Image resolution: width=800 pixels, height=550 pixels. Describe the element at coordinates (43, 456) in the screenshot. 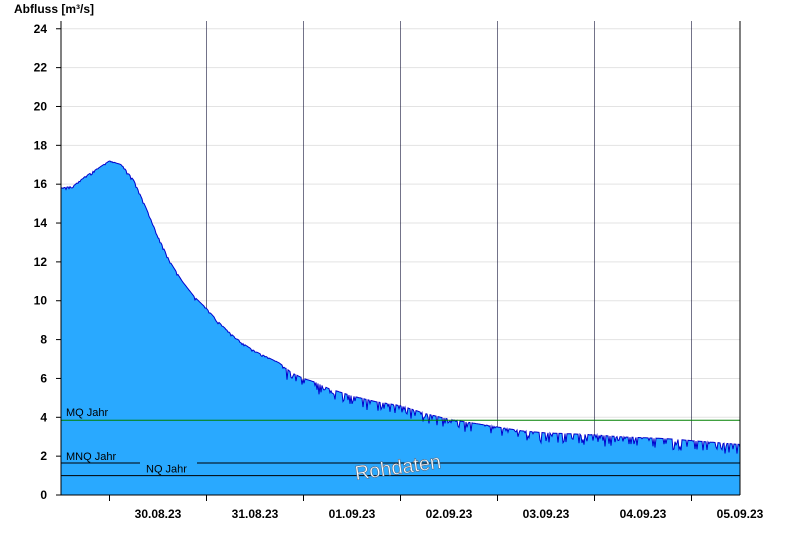

I see `y-tick-label: 2` at that location.